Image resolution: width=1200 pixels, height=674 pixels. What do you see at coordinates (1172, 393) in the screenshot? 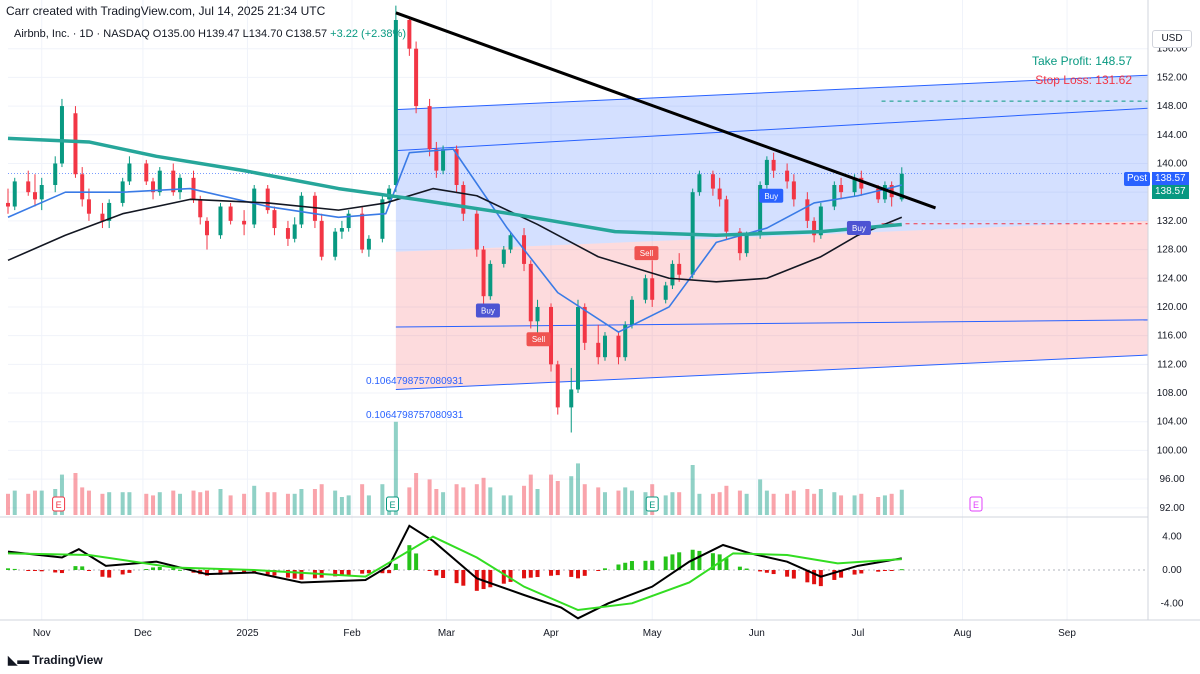
I see `price-tick-label: 108.00` at bounding box center [1172, 393].